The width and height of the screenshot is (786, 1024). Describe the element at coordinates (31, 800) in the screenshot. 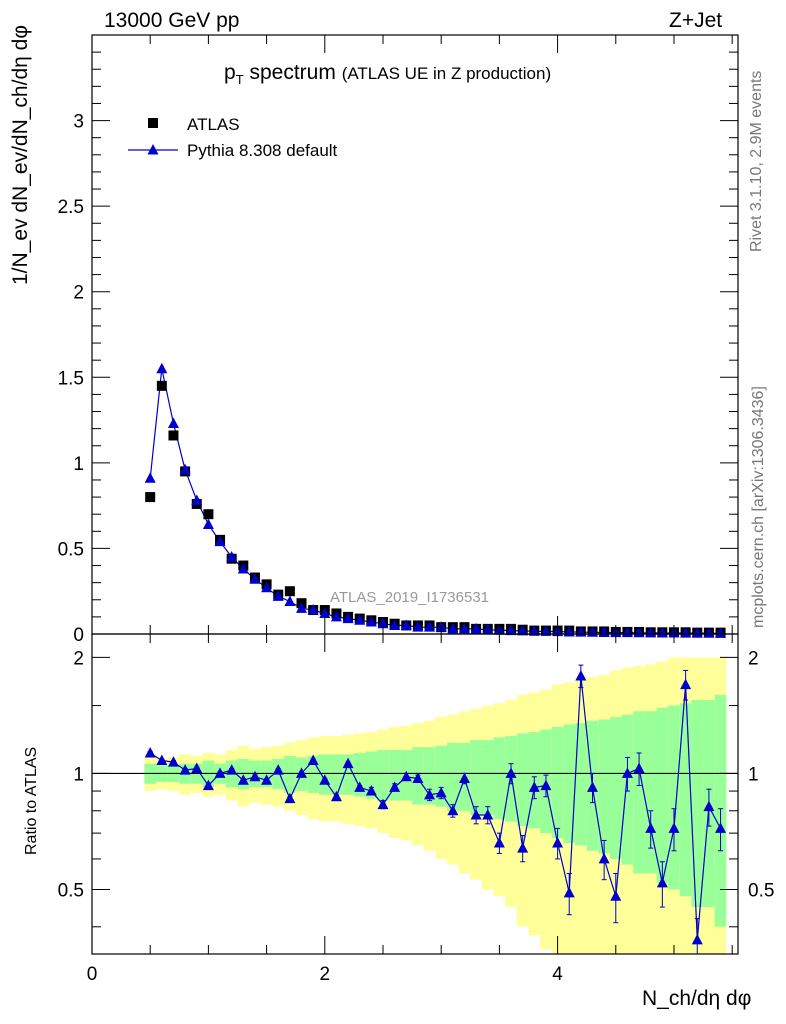

I see `y-axis-label-ratio: Ratio to ATLAS` at that location.